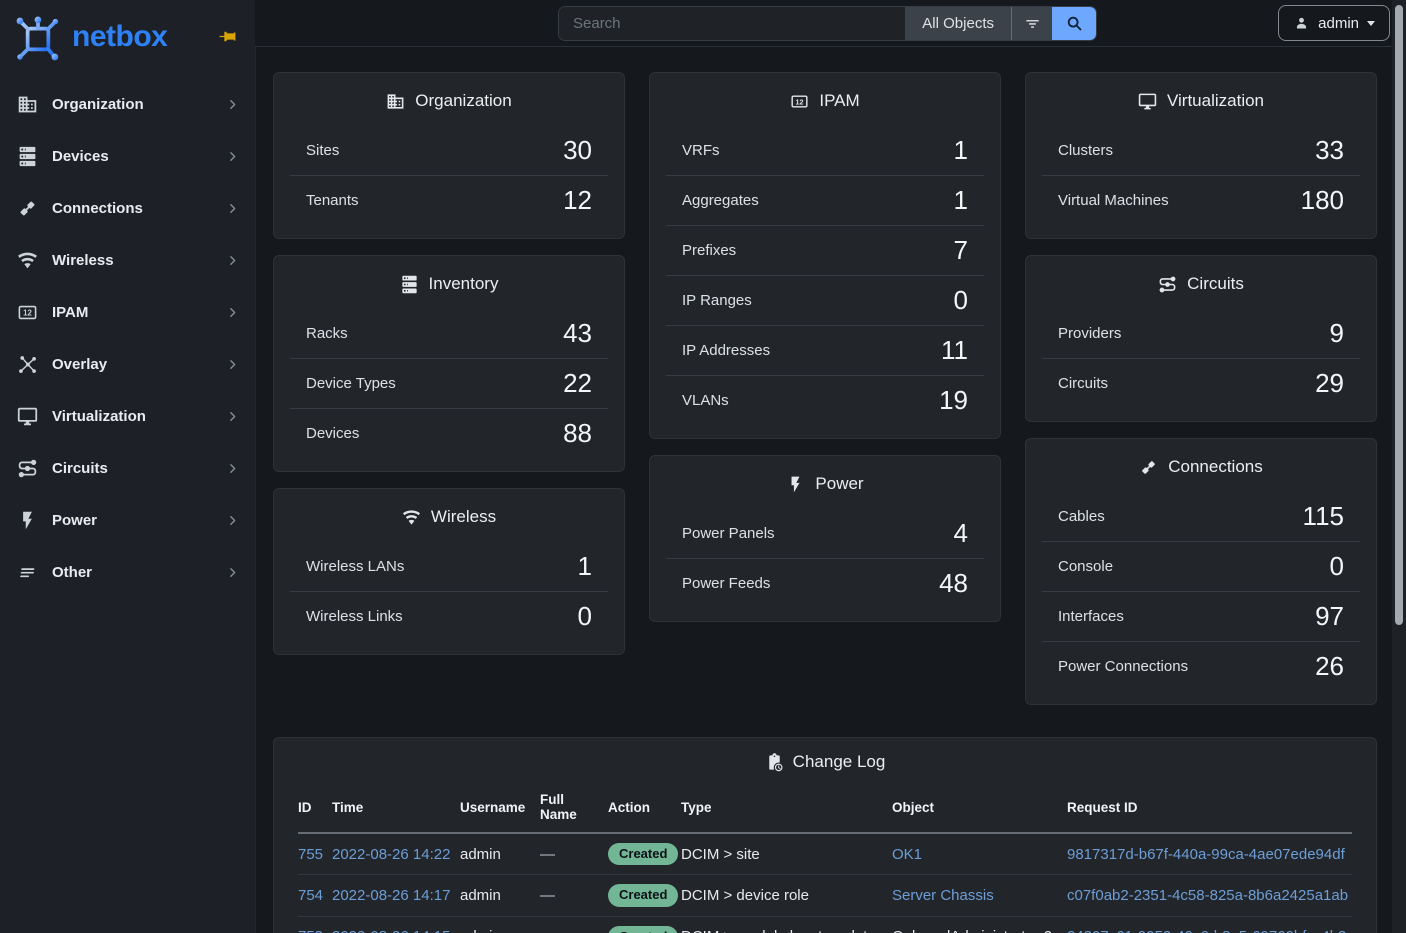 The width and height of the screenshot is (1406, 933). I want to click on stat-label: VLANs, so click(705, 400).